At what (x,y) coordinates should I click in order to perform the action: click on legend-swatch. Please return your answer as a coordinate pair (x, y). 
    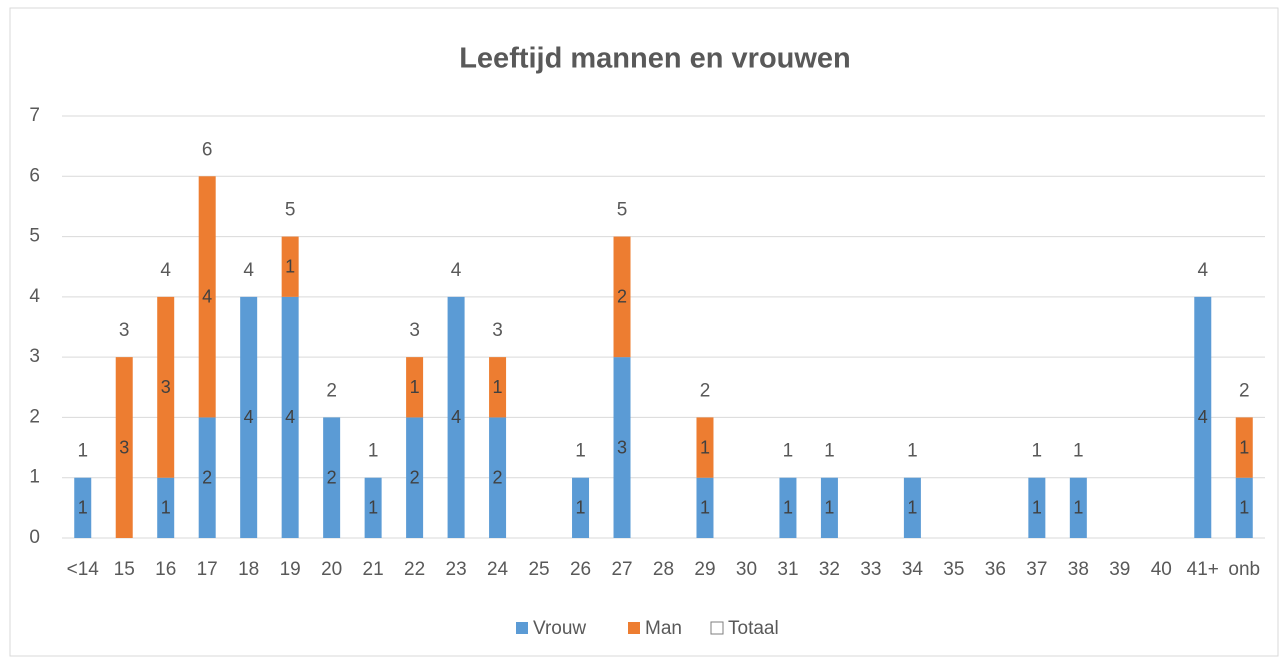
    Looking at the image, I should click on (522, 628).